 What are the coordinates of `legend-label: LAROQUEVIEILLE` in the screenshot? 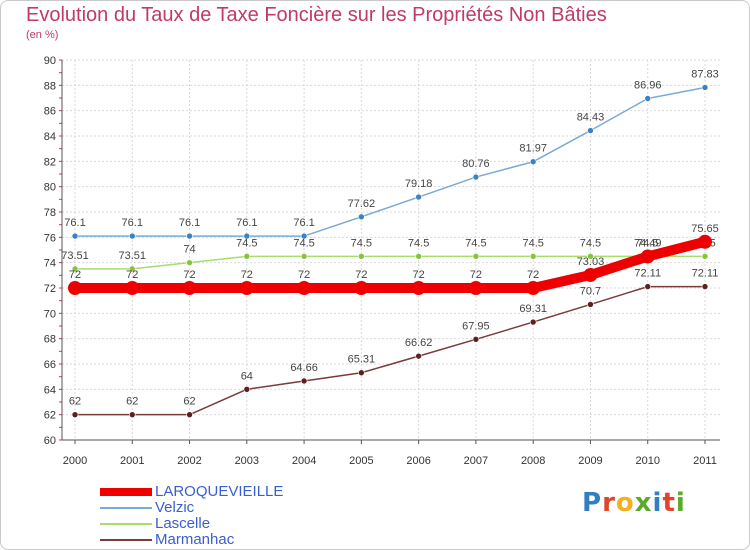 It's located at (219, 491).